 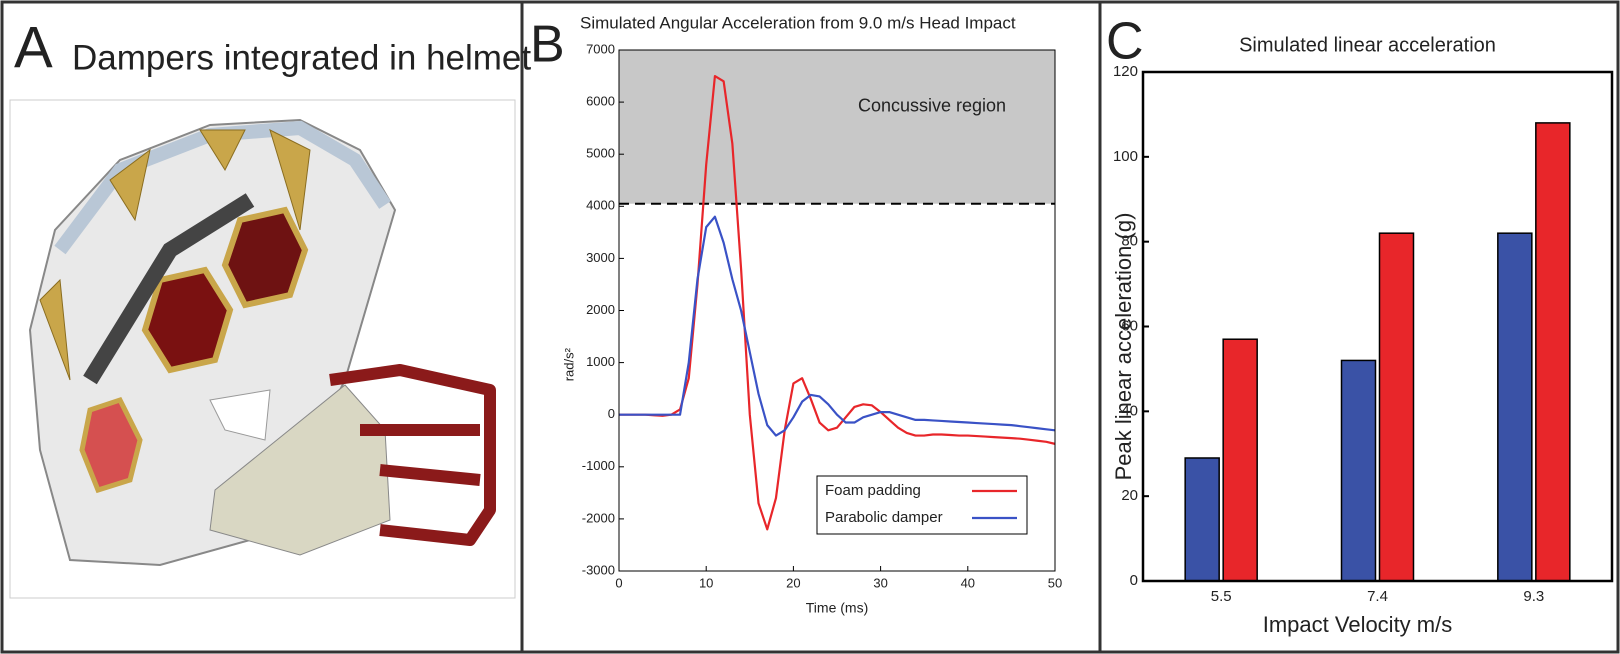 What do you see at coordinates (922, 505) in the screenshot?
I see `legend-box` at bounding box center [922, 505].